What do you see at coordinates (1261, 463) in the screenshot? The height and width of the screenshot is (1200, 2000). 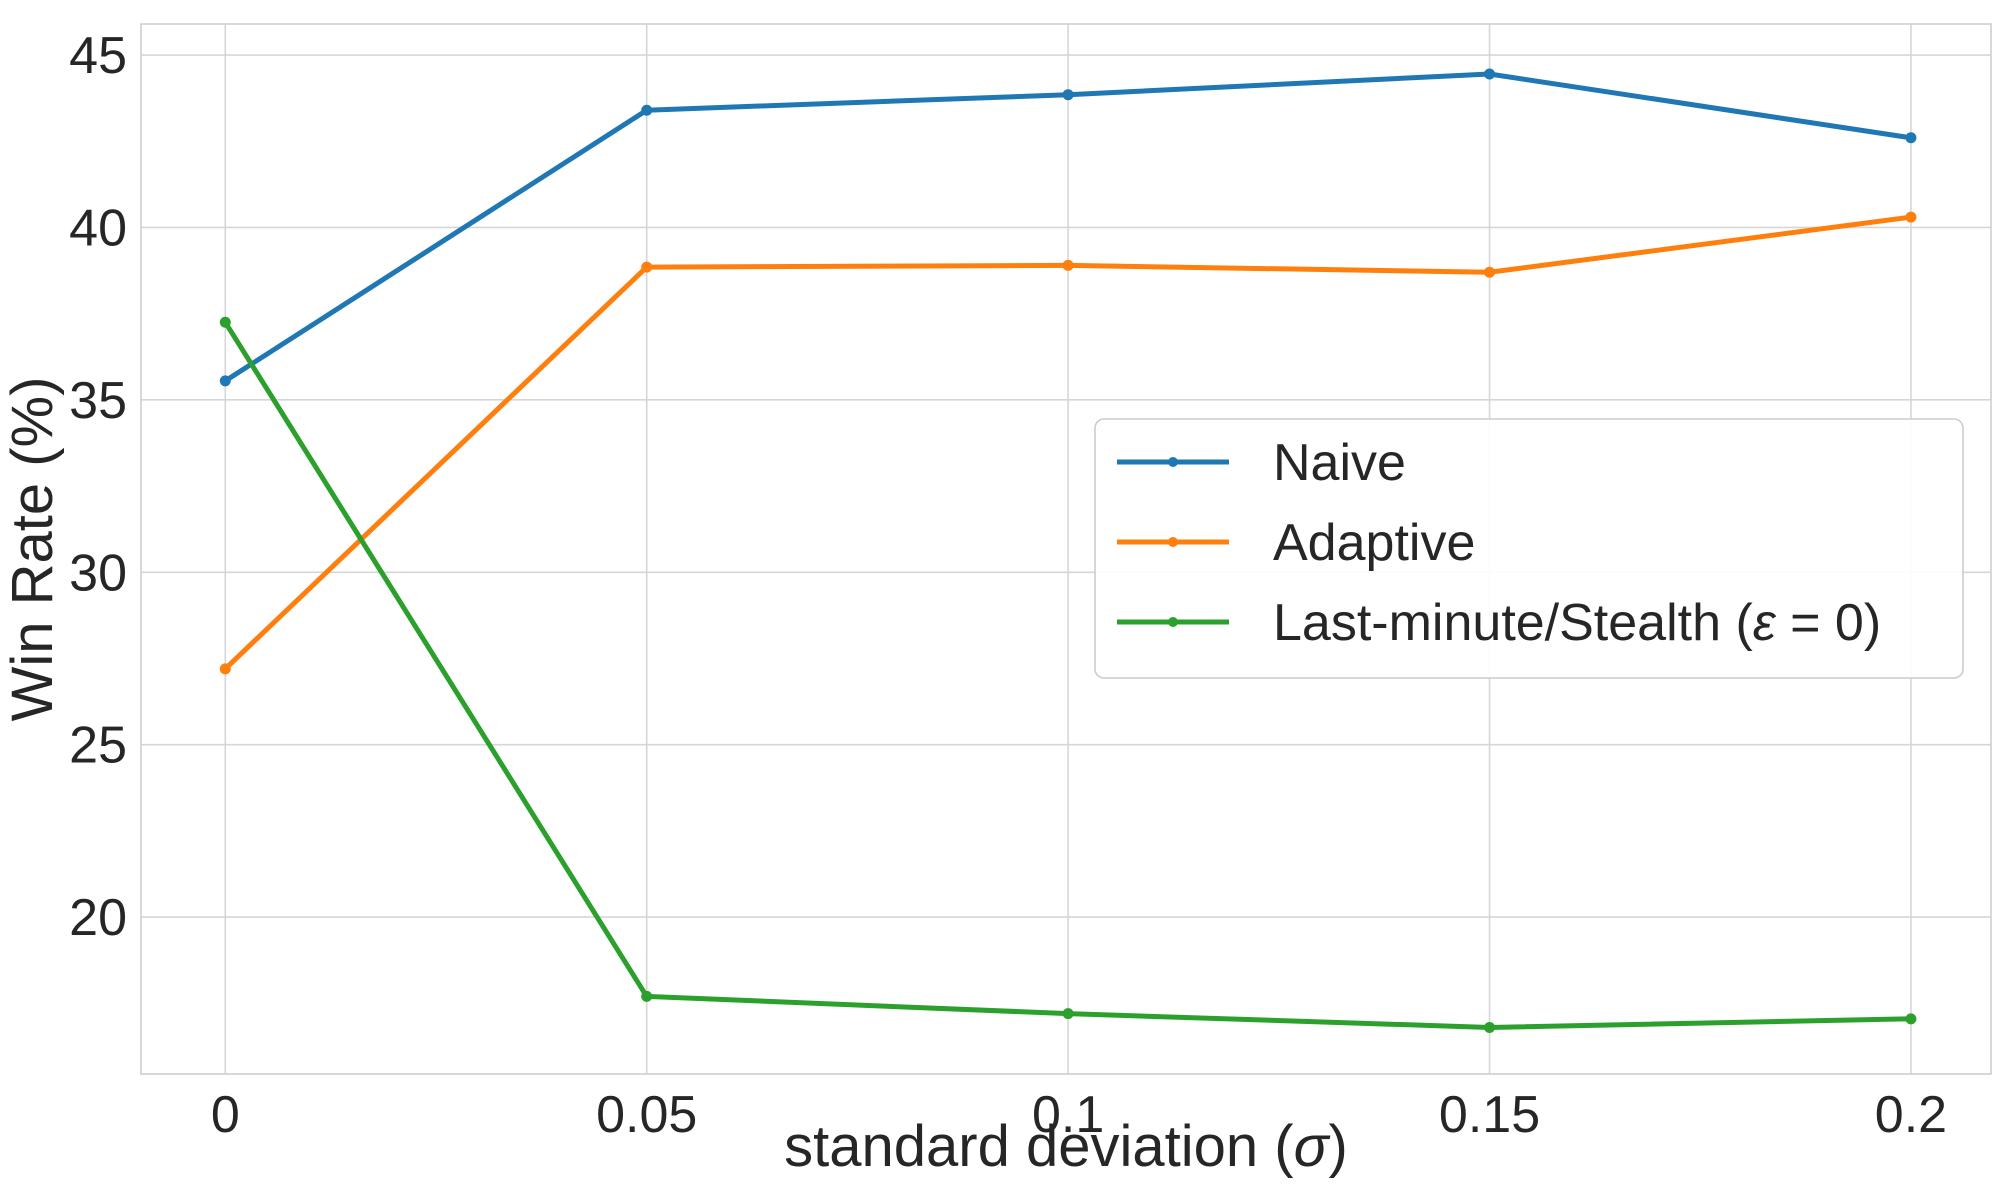 I see `legend-entry-naive: Naive` at bounding box center [1261, 463].